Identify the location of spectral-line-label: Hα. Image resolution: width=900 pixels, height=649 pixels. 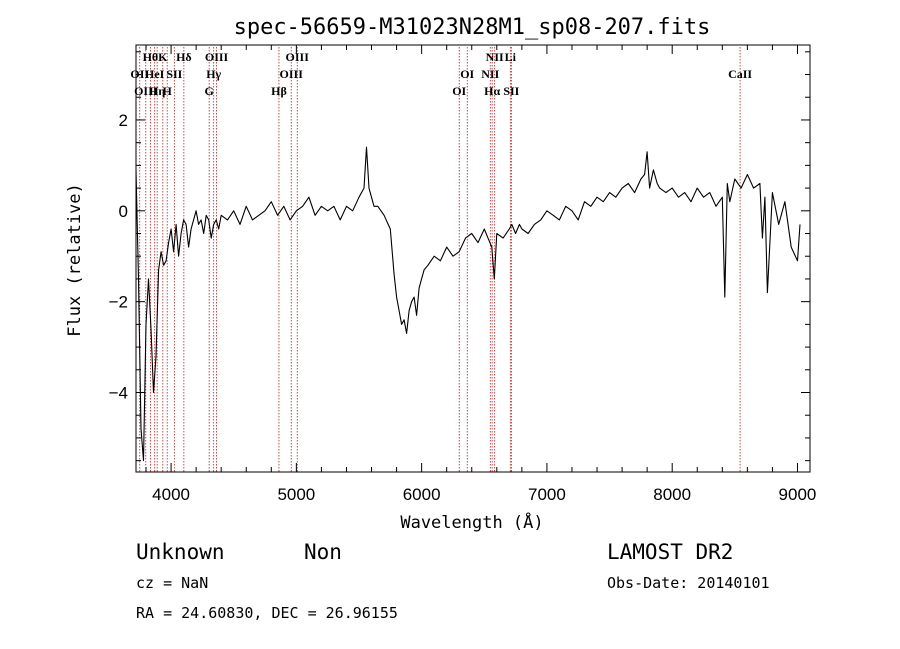
(492, 91).